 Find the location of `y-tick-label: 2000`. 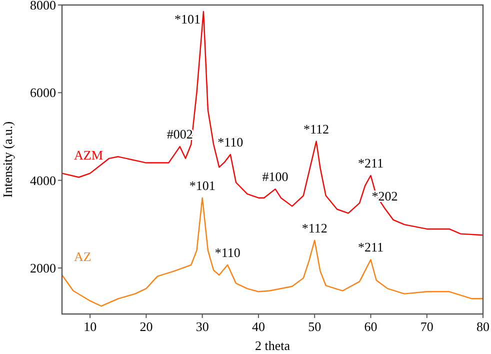

y-tick-label: 2000 is located at coordinates (43, 268).